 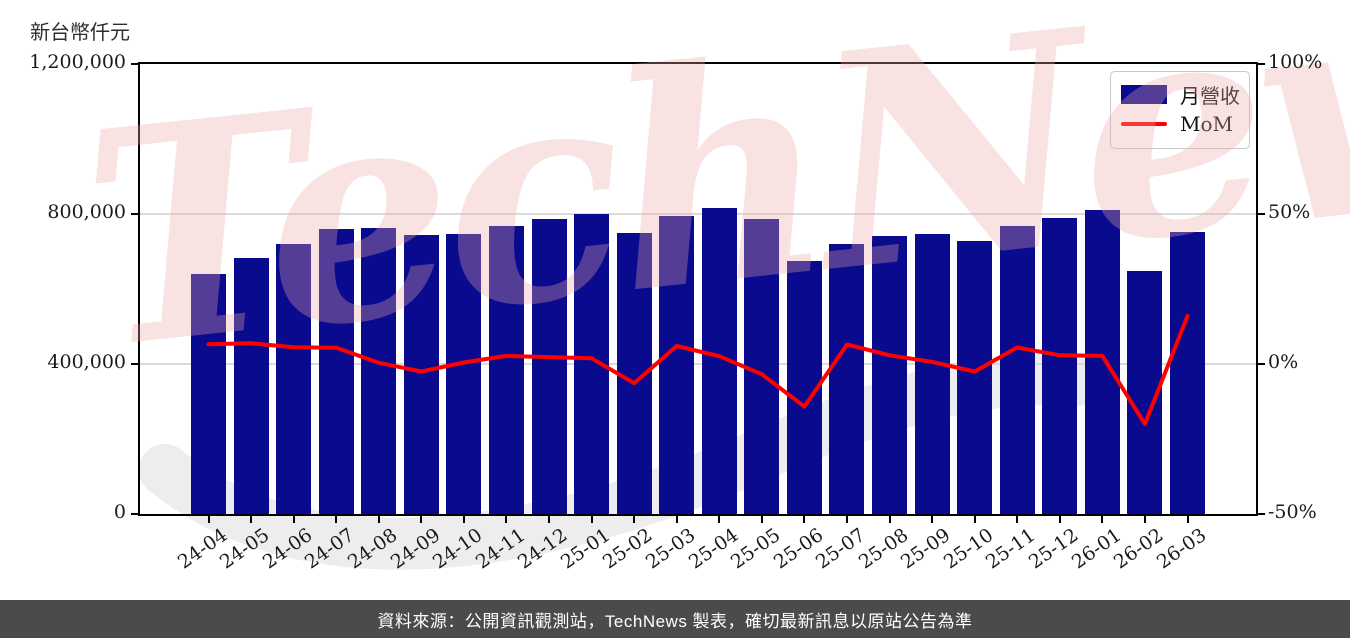 What do you see at coordinates (80, 32) in the screenshot?
I see `y-axis-title: 新台幣仟元` at bounding box center [80, 32].